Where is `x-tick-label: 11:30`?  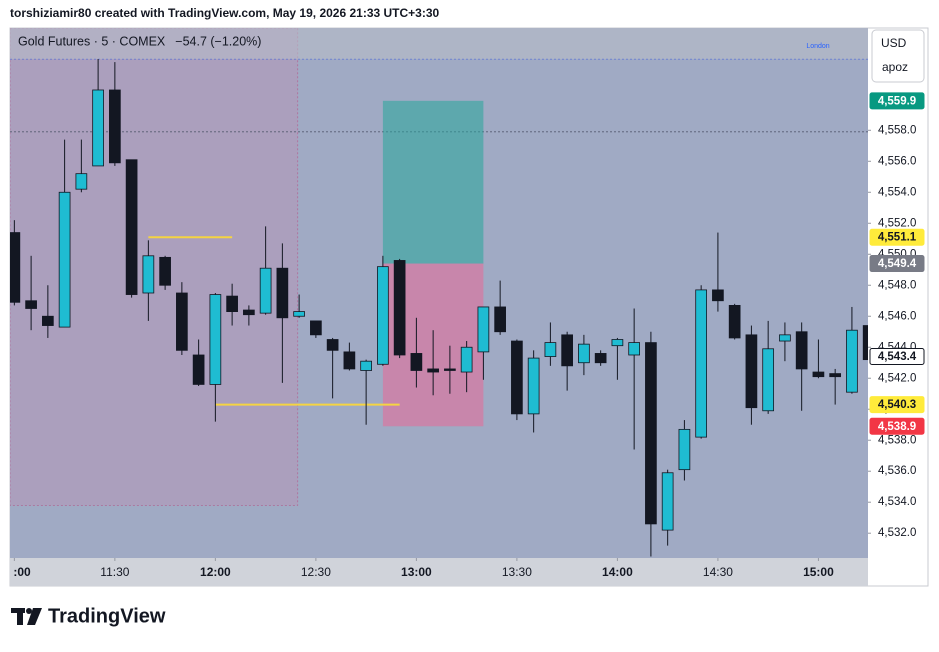
x-tick-label: 11:30 is located at coordinates (114, 572).